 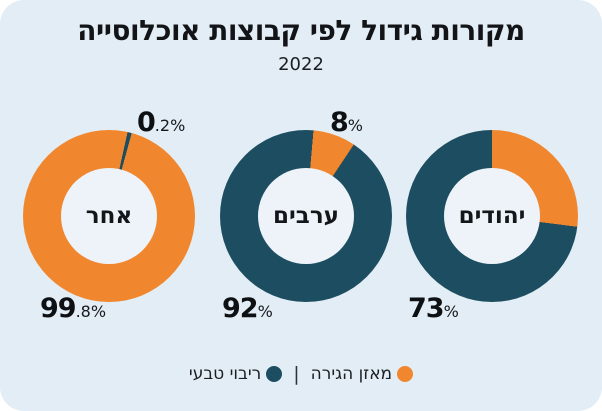 What do you see at coordinates (346, 122) in the screenshot?
I see `value-label-arabs-migration: 8%` at bounding box center [346, 122].